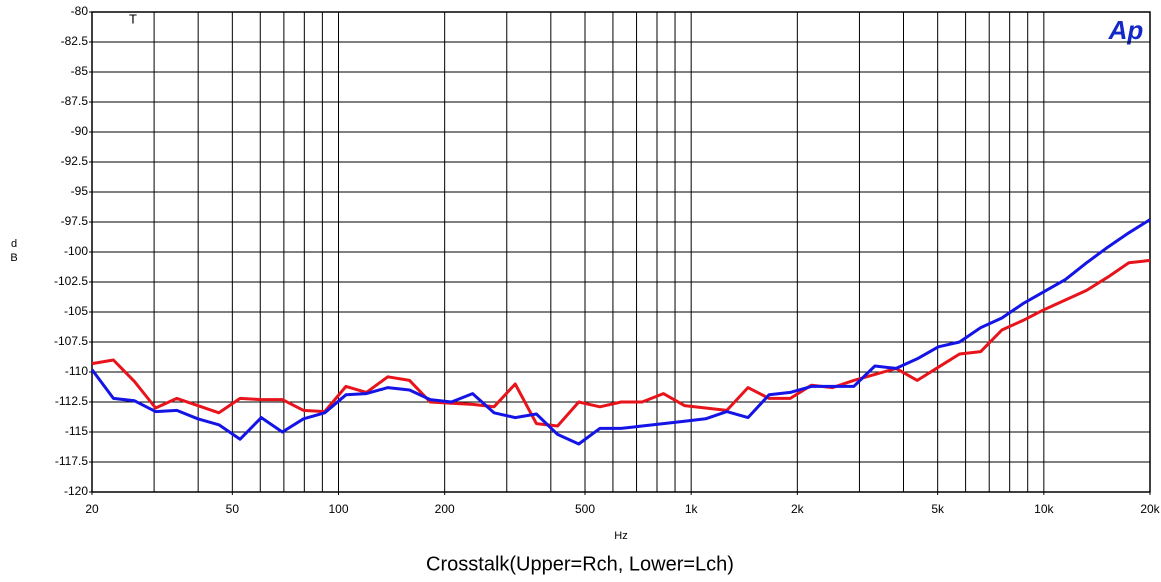 The image size is (1161, 582). What do you see at coordinates (76, 431) in the screenshot?
I see `y-tick-label: -115` at bounding box center [76, 431].